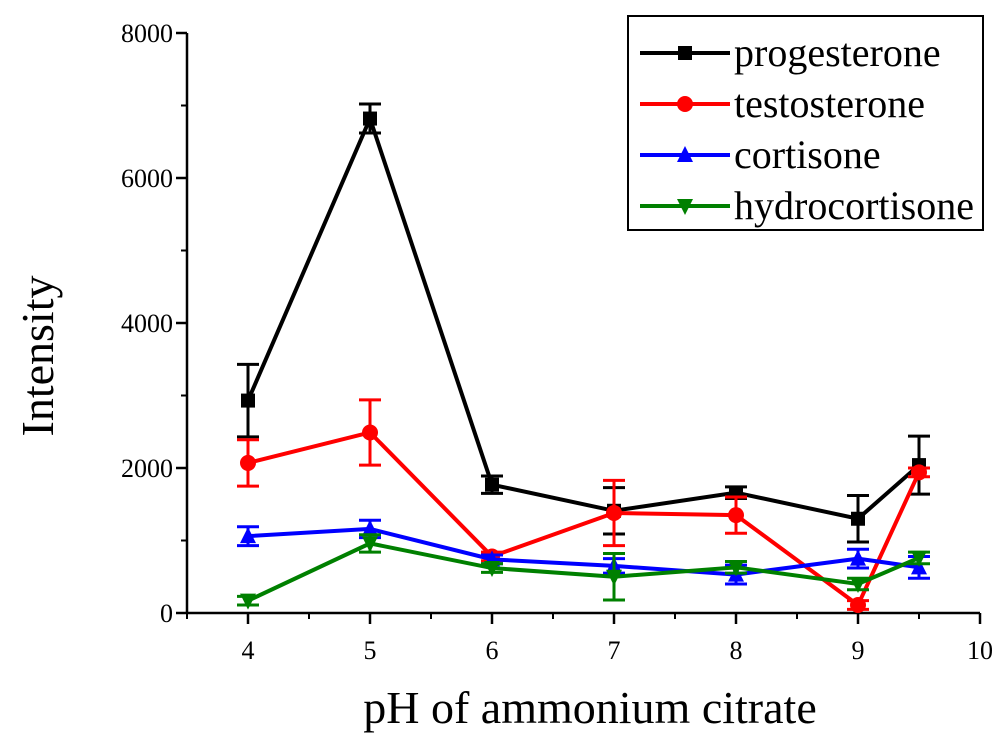  I want to click on series-line, so click(583, 572).